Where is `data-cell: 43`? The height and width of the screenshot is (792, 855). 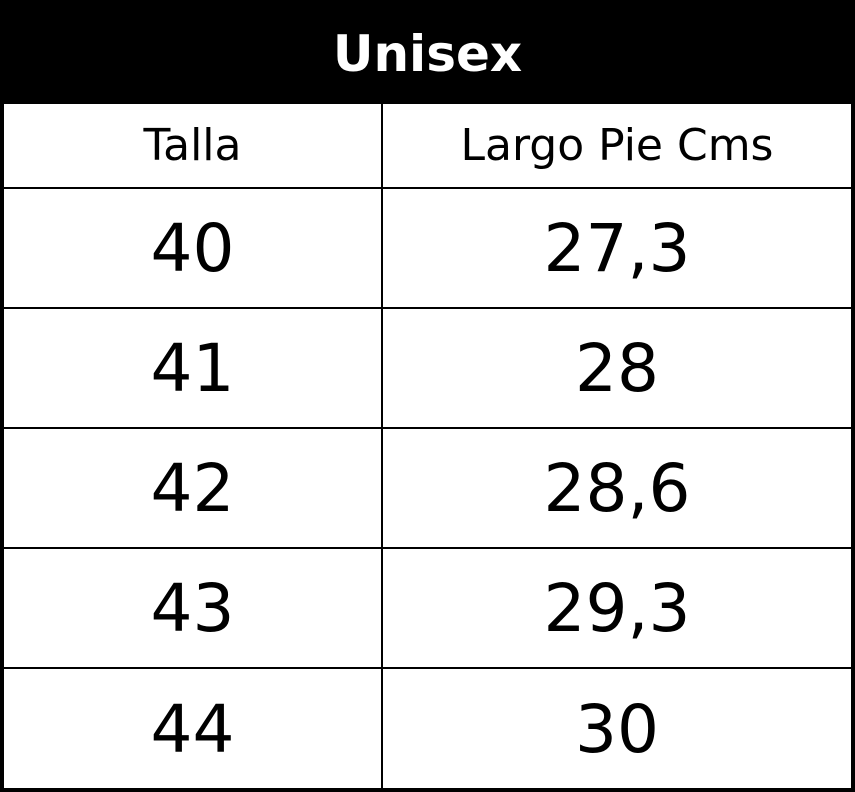 data-cell: 43 is located at coordinates (193, 608).